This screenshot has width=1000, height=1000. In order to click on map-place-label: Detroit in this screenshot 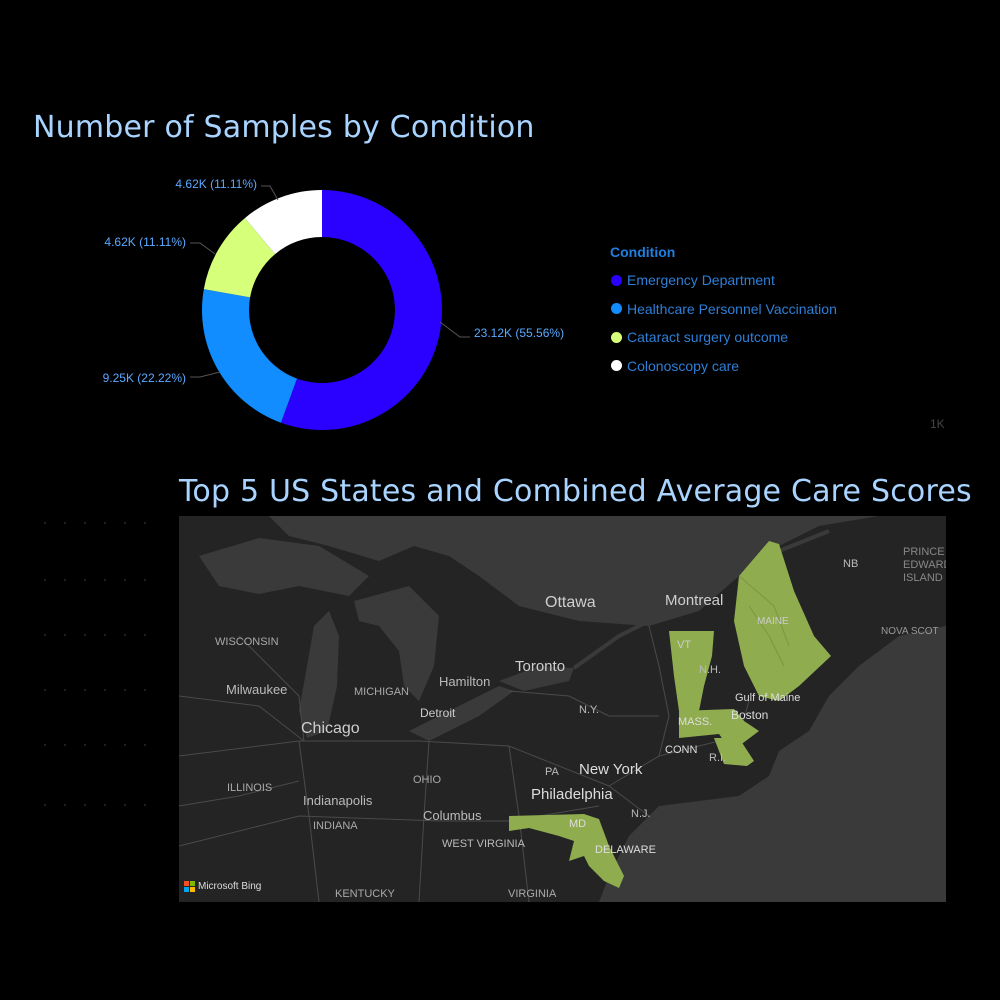, I will do `click(438, 713)`.